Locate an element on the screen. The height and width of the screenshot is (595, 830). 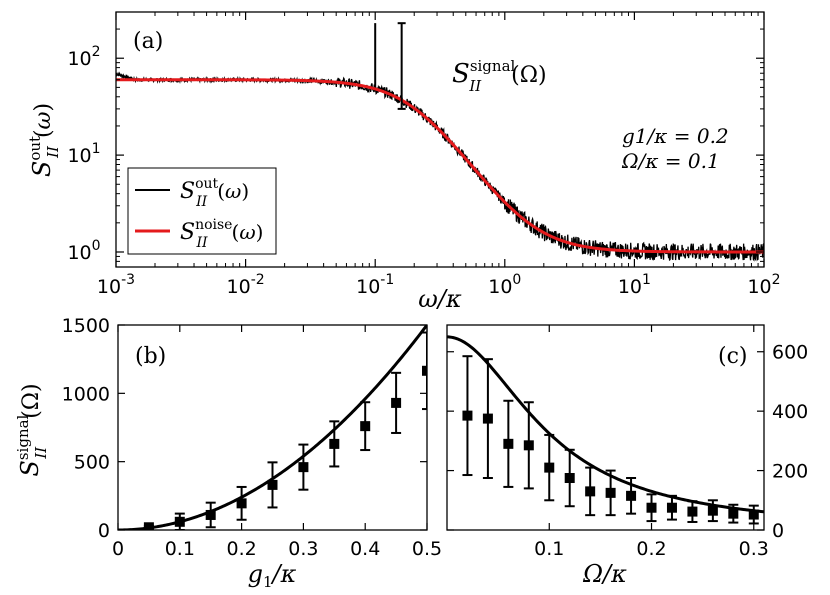
y-tick-label: 600 is located at coordinates (790, 353).